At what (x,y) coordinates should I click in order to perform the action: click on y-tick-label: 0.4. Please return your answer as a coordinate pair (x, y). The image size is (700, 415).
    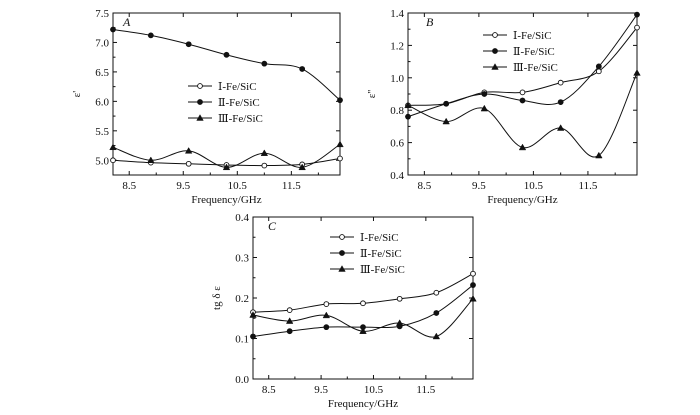
    Looking at the image, I should click on (242, 218).